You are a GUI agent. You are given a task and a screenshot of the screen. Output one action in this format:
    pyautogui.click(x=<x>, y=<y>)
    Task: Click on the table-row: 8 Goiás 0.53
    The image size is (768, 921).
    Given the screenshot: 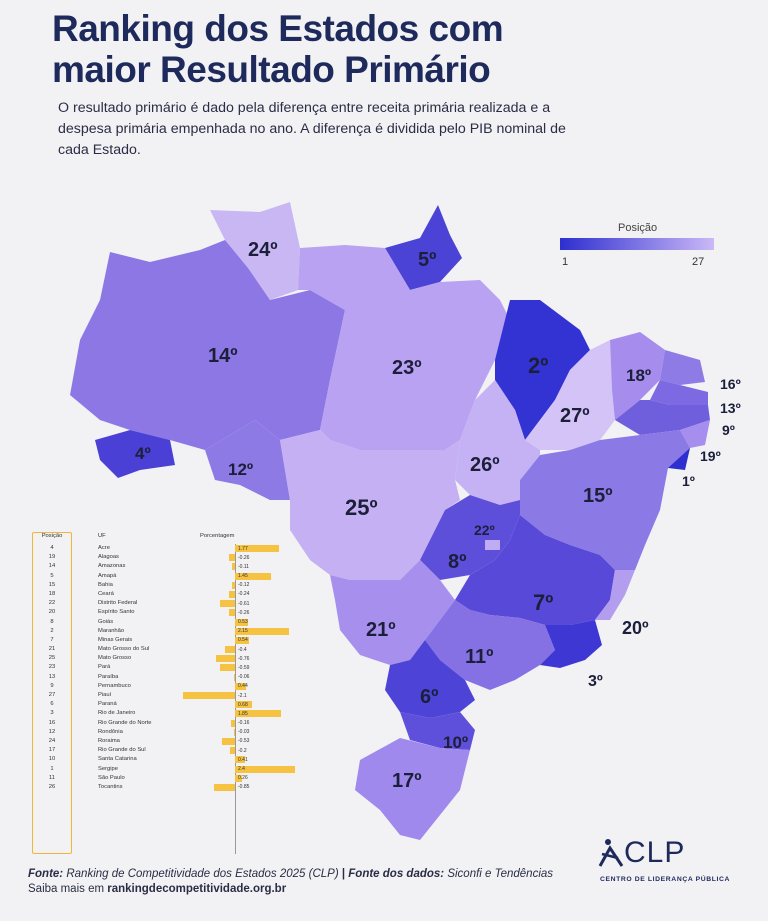 What is the action you would take?
    pyautogui.click(x=161, y=622)
    